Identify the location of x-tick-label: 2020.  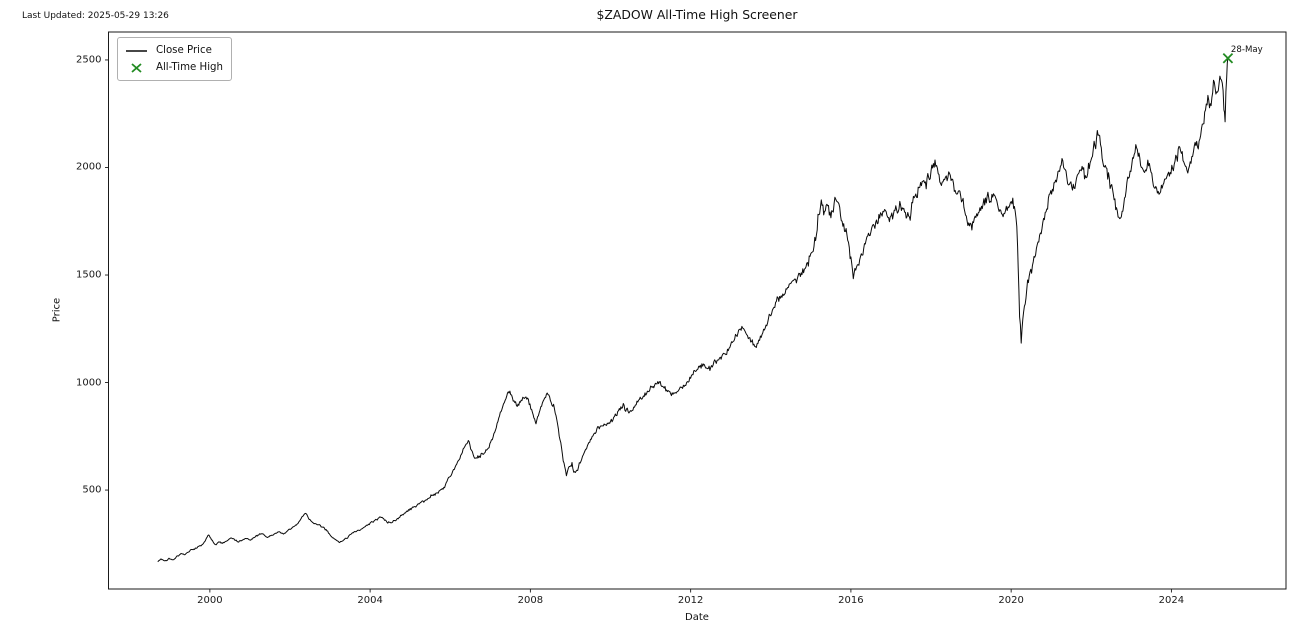
(1011, 600).